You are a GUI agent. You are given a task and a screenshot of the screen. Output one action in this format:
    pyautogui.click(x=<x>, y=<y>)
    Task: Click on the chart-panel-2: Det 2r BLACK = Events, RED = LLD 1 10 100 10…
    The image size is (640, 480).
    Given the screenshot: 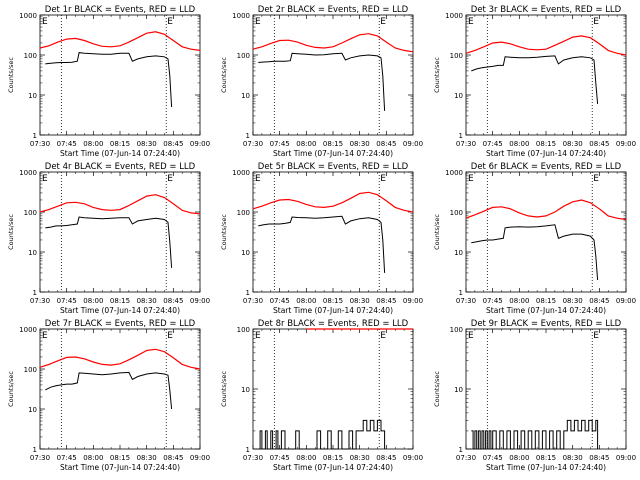 What is the action you would take?
    pyautogui.click(x=321, y=81)
    